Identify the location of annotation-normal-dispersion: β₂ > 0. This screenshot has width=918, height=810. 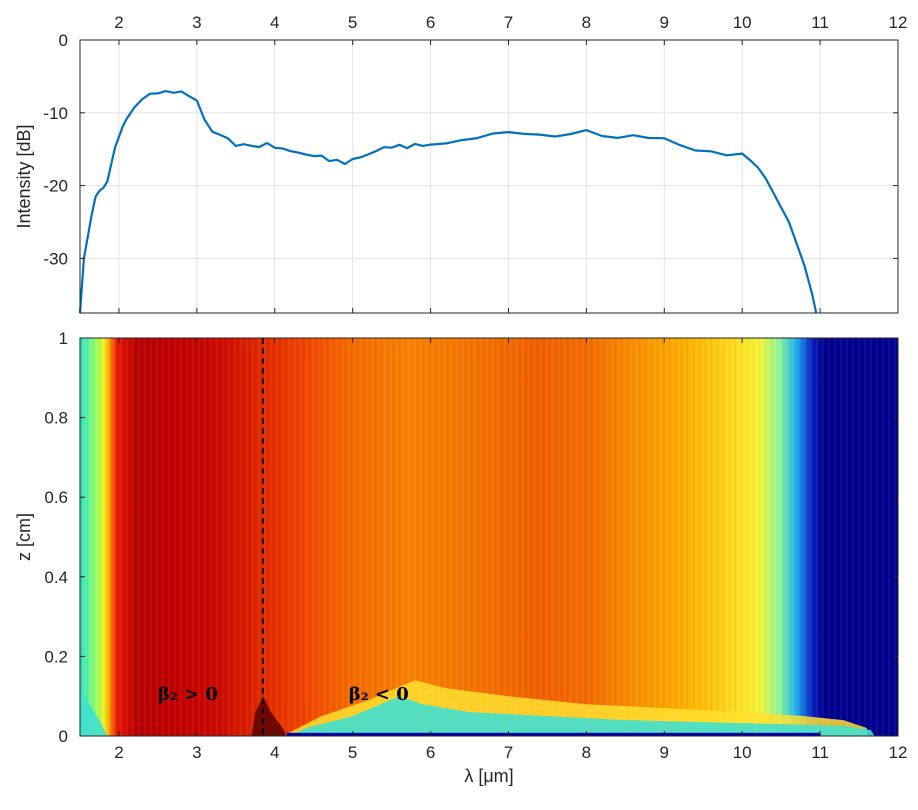
(188, 694).